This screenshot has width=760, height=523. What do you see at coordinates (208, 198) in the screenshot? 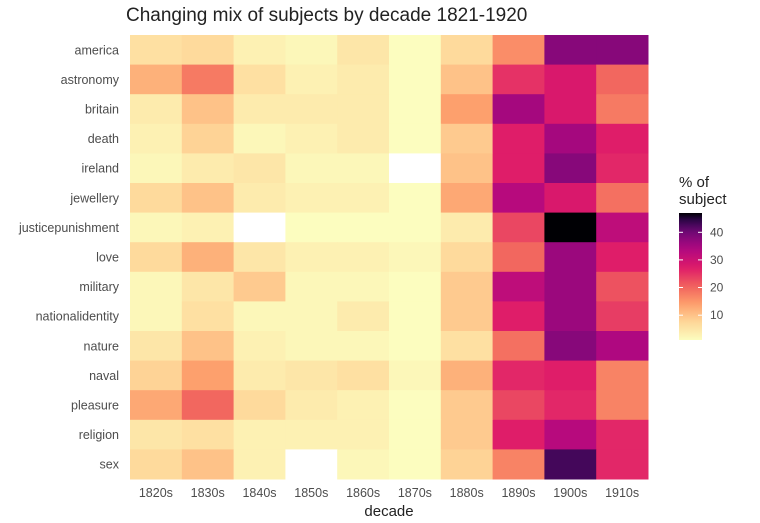
I see `heatmap-cell-jewellery-1830s` at bounding box center [208, 198].